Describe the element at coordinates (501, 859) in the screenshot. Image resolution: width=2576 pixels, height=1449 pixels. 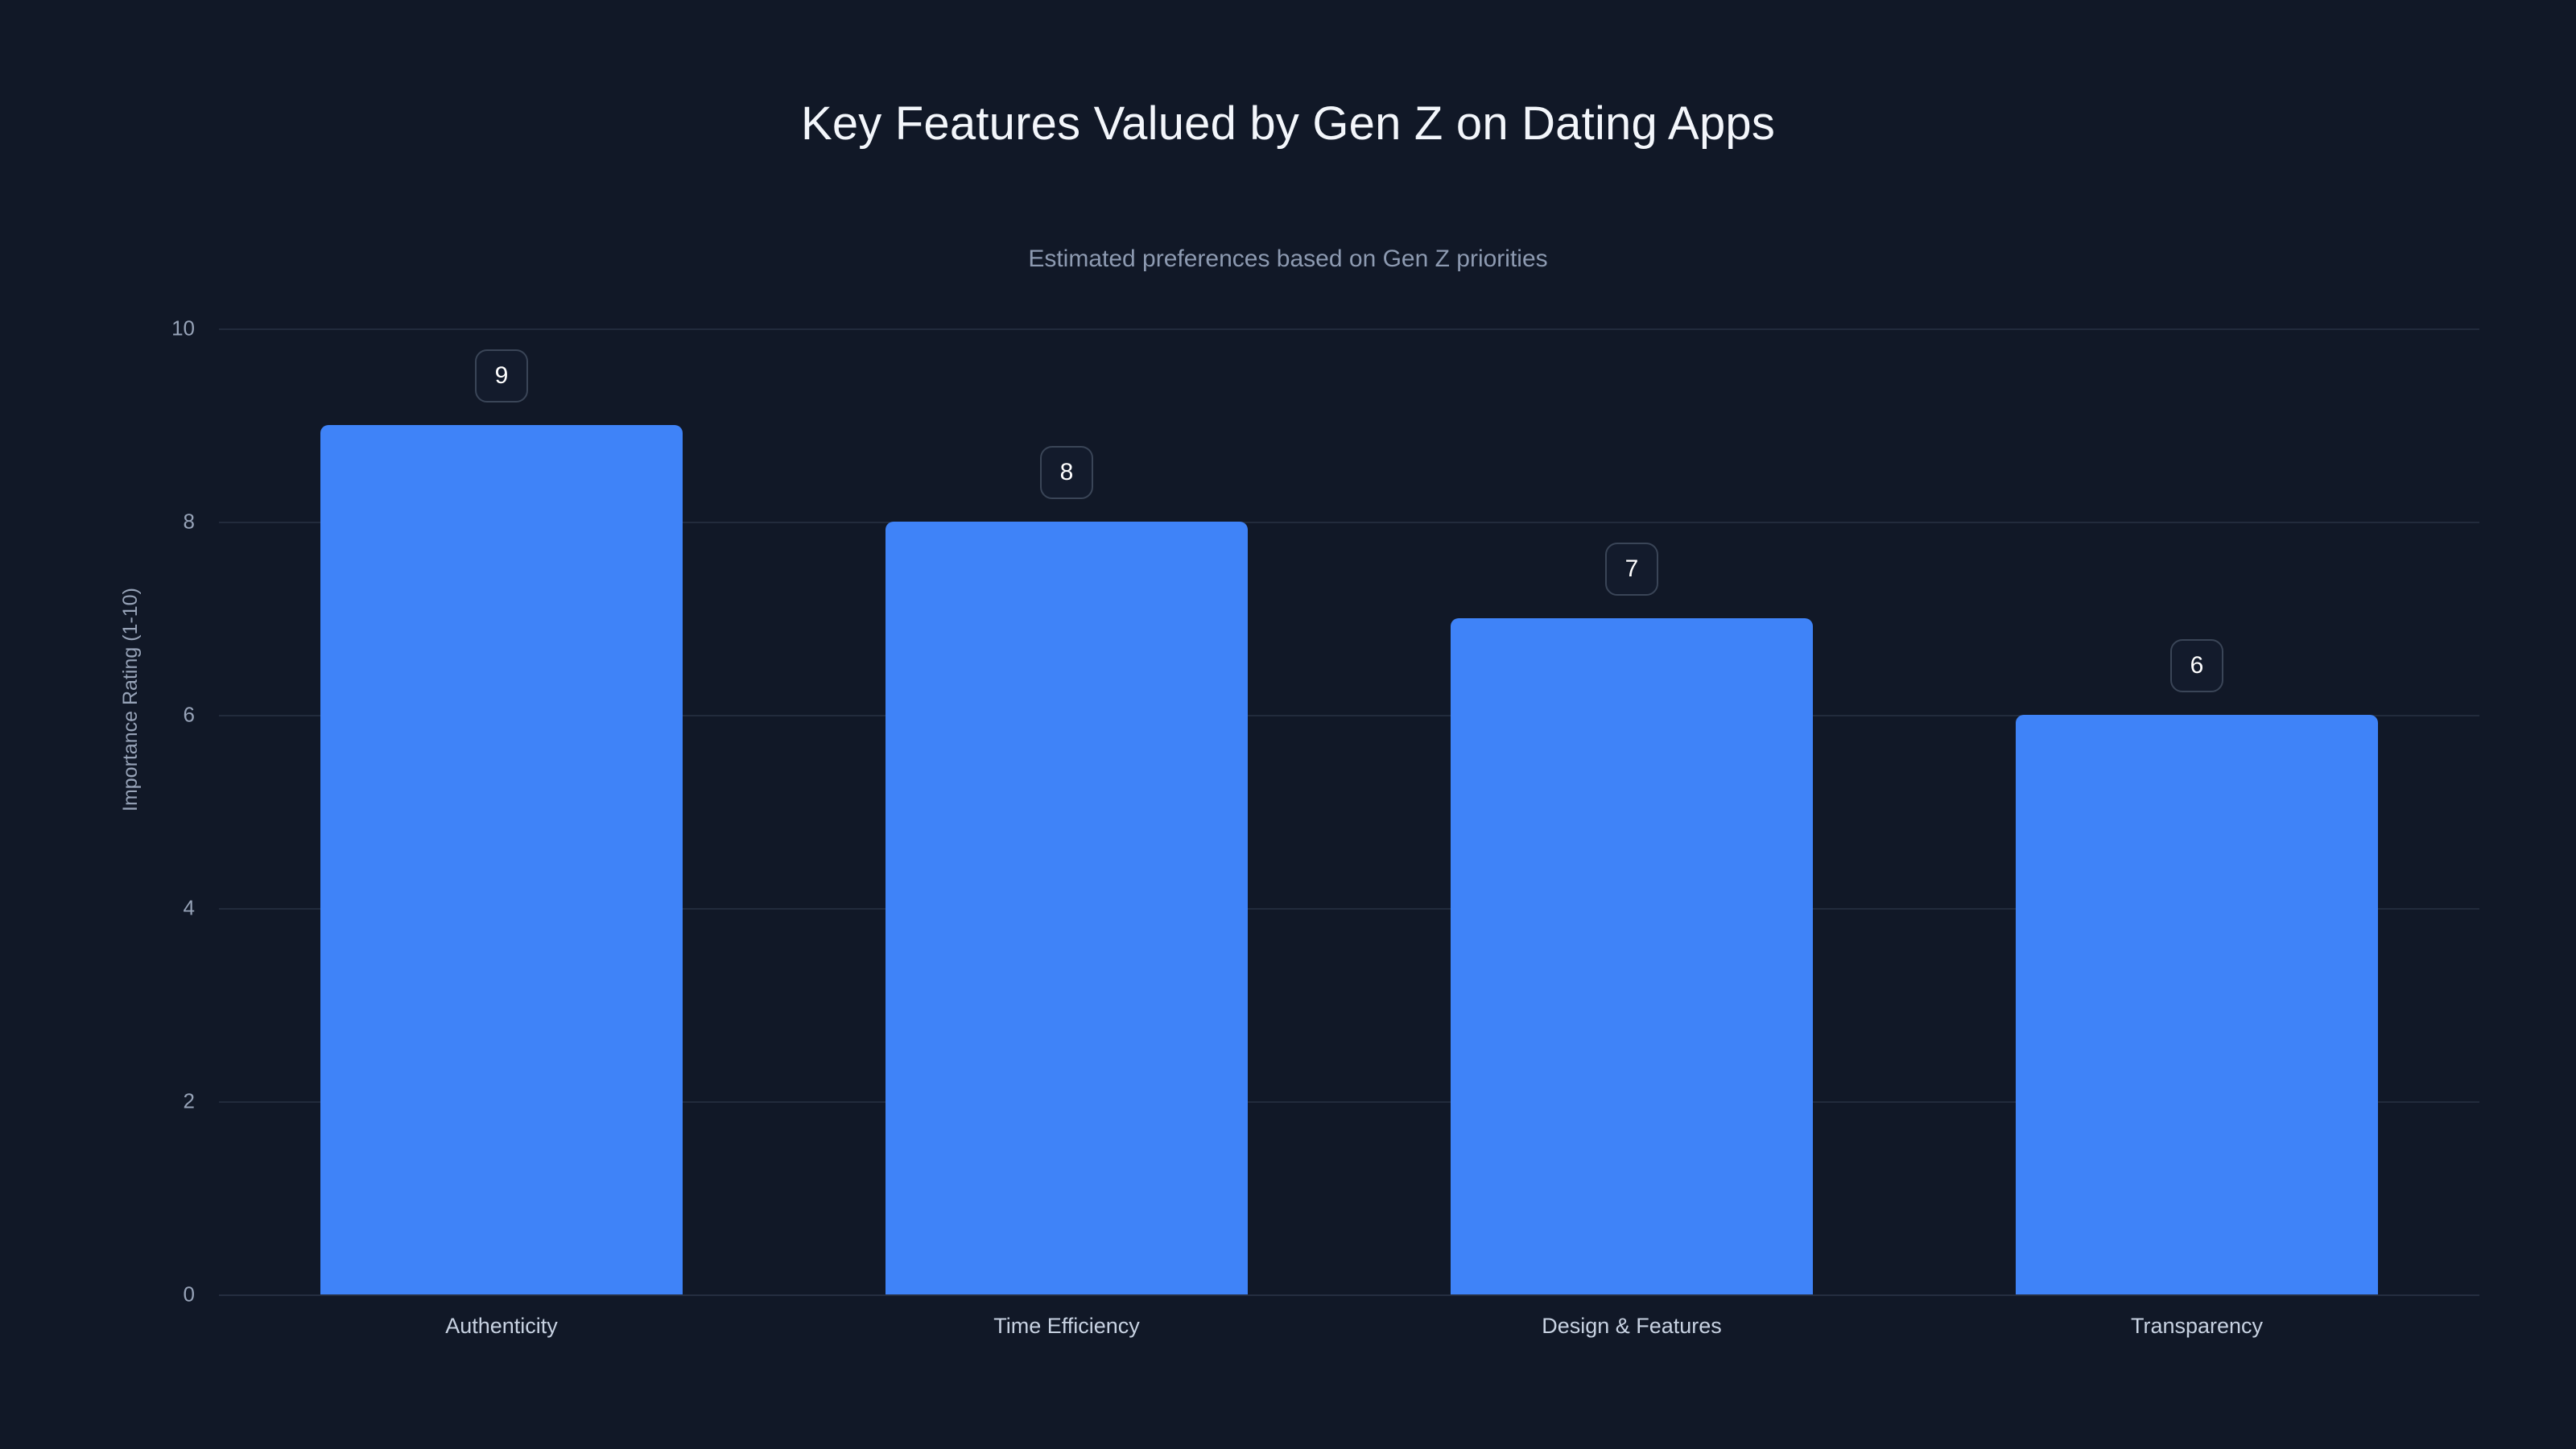
I see `bar-authenticity` at that location.